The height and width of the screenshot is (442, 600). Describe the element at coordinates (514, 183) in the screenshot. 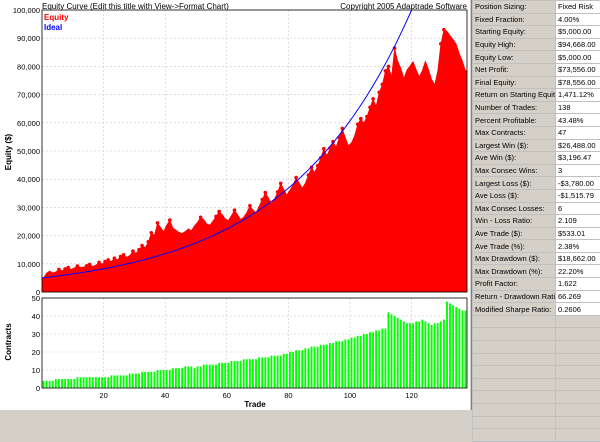

I see `stat-label: Largest Loss ($):` at that location.